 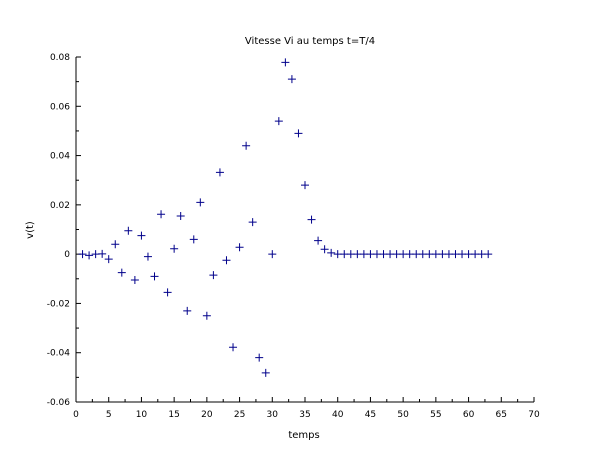 I want to click on x-tick-label: 40, so click(x=338, y=415).